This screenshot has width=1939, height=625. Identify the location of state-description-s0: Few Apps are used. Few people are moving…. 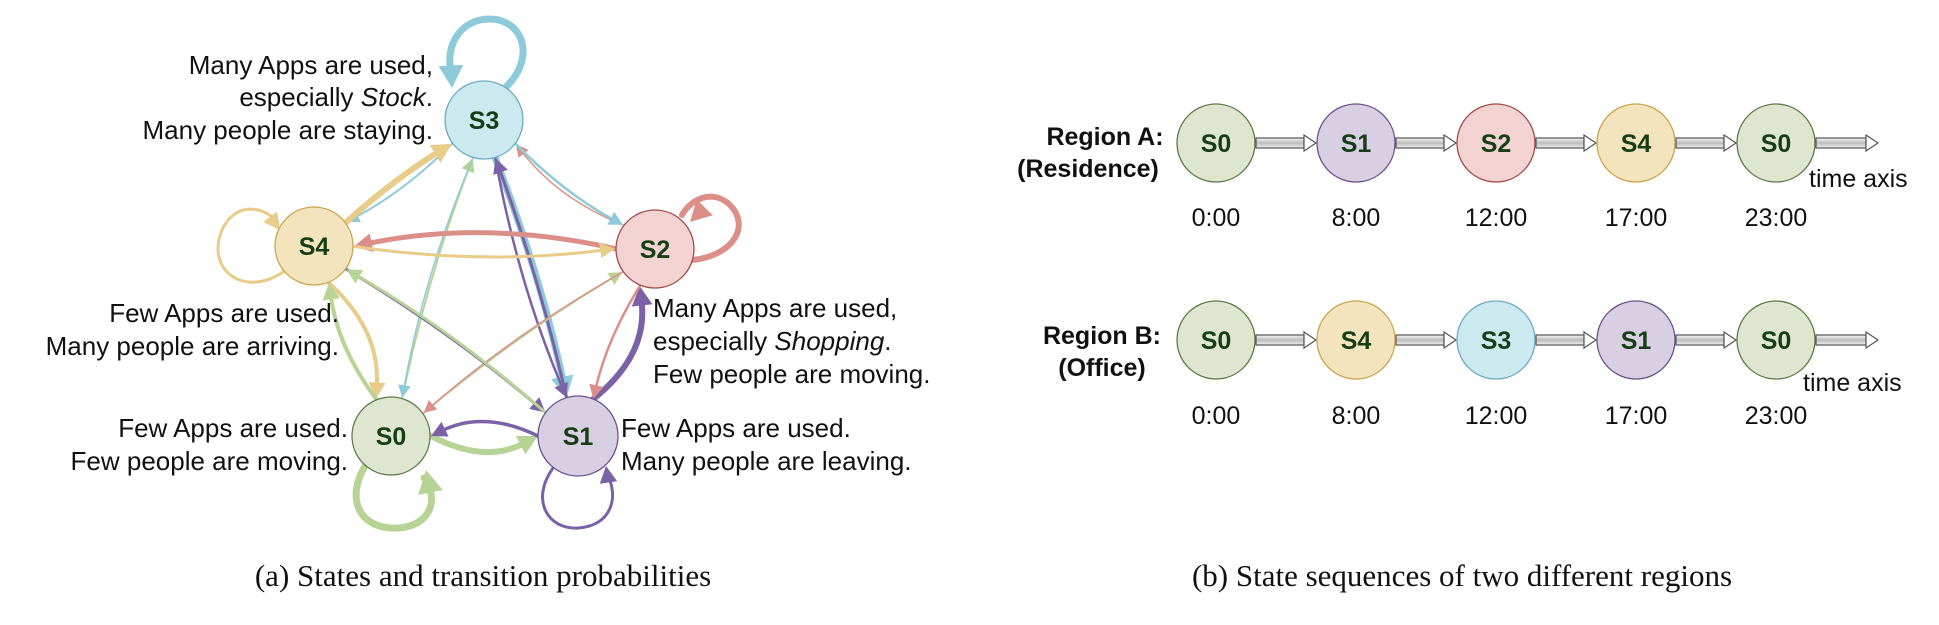
(209, 444).